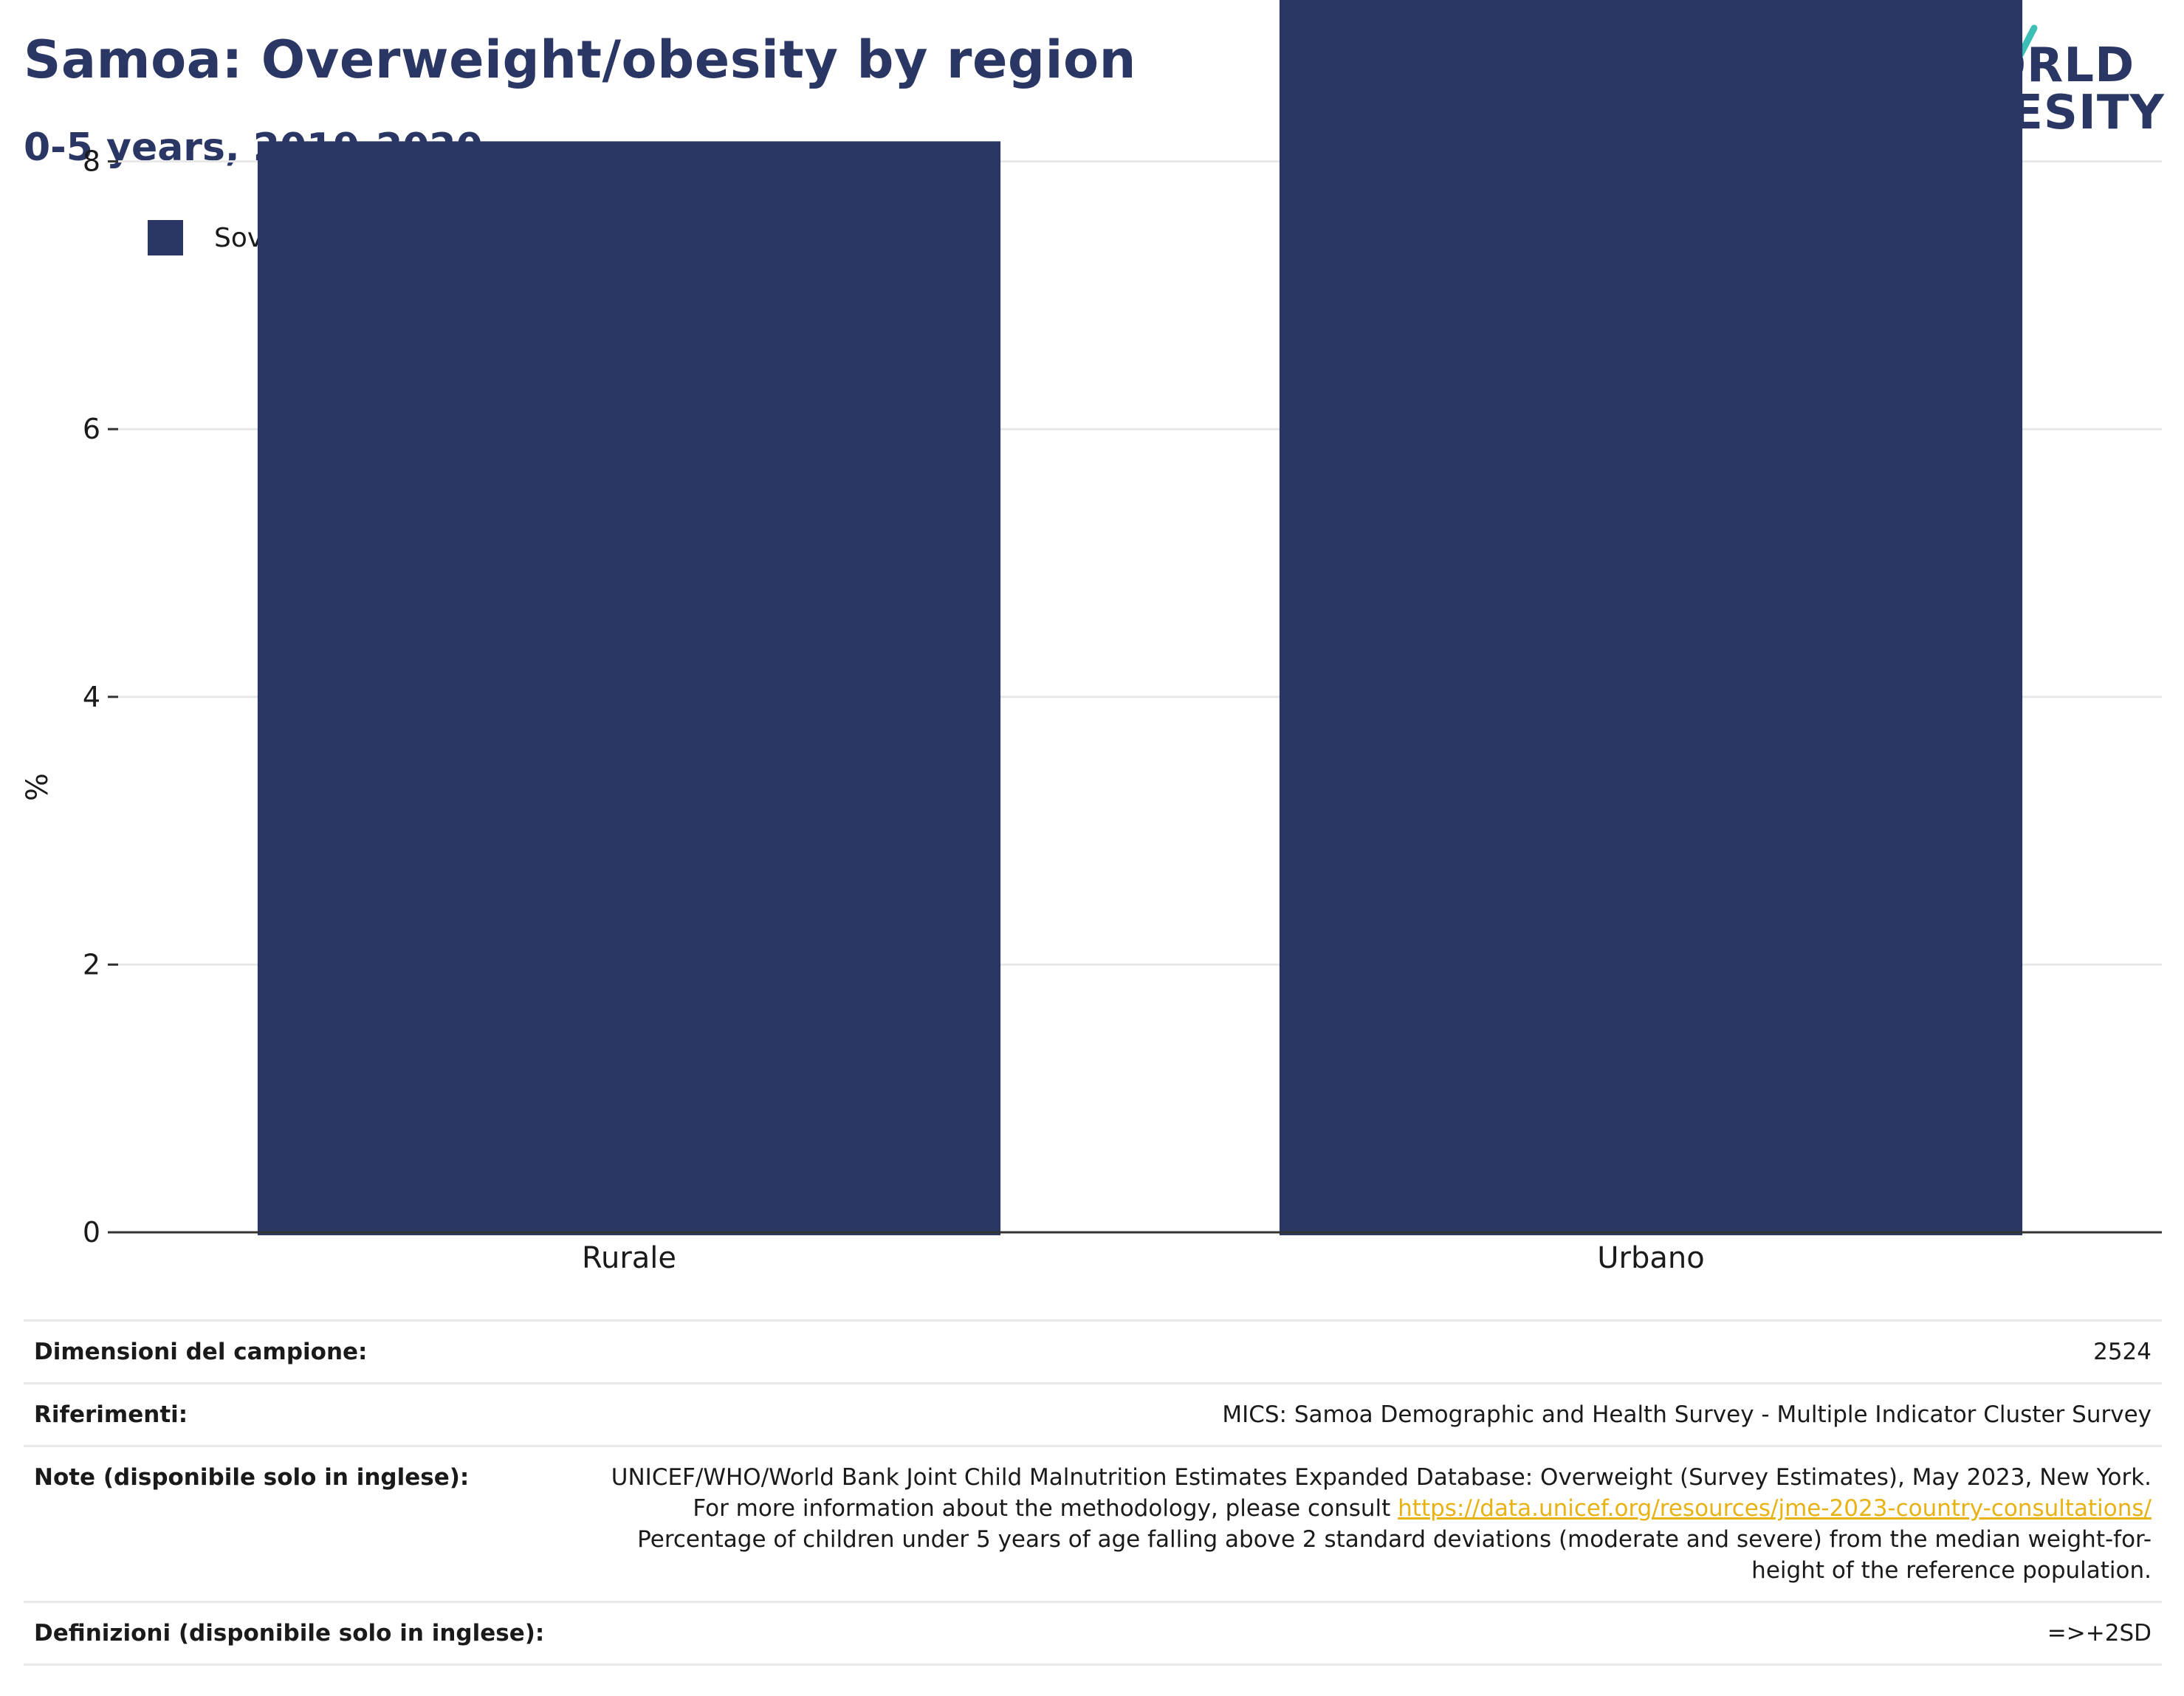 This screenshot has width=2184, height=1696. I want to click on x-tick-label: Urbano, so click(1651, 1258).